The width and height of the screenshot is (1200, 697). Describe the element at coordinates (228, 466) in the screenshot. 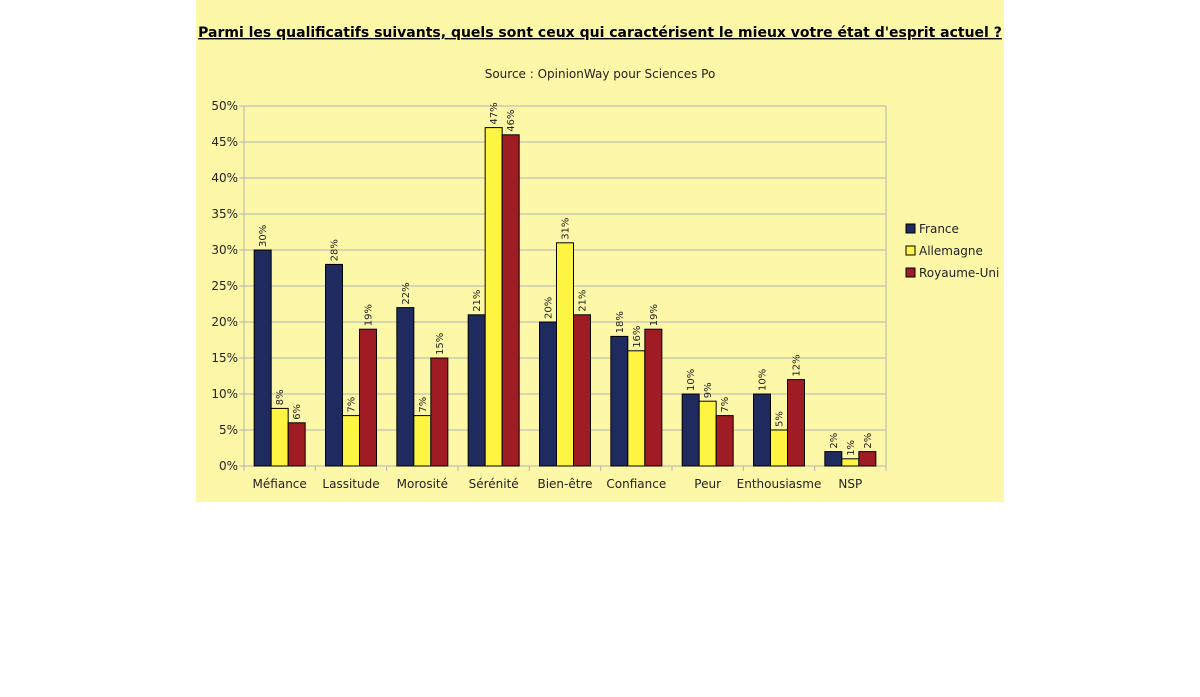

I see `y-tick-label: 0%` at that location.